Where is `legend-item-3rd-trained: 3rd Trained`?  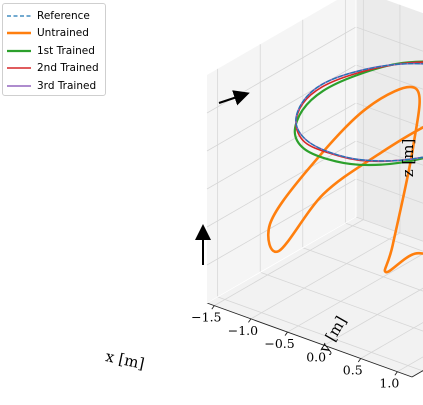 legend-item-3rd-trained: 3rd Trained is located at coordinates (54, 86).